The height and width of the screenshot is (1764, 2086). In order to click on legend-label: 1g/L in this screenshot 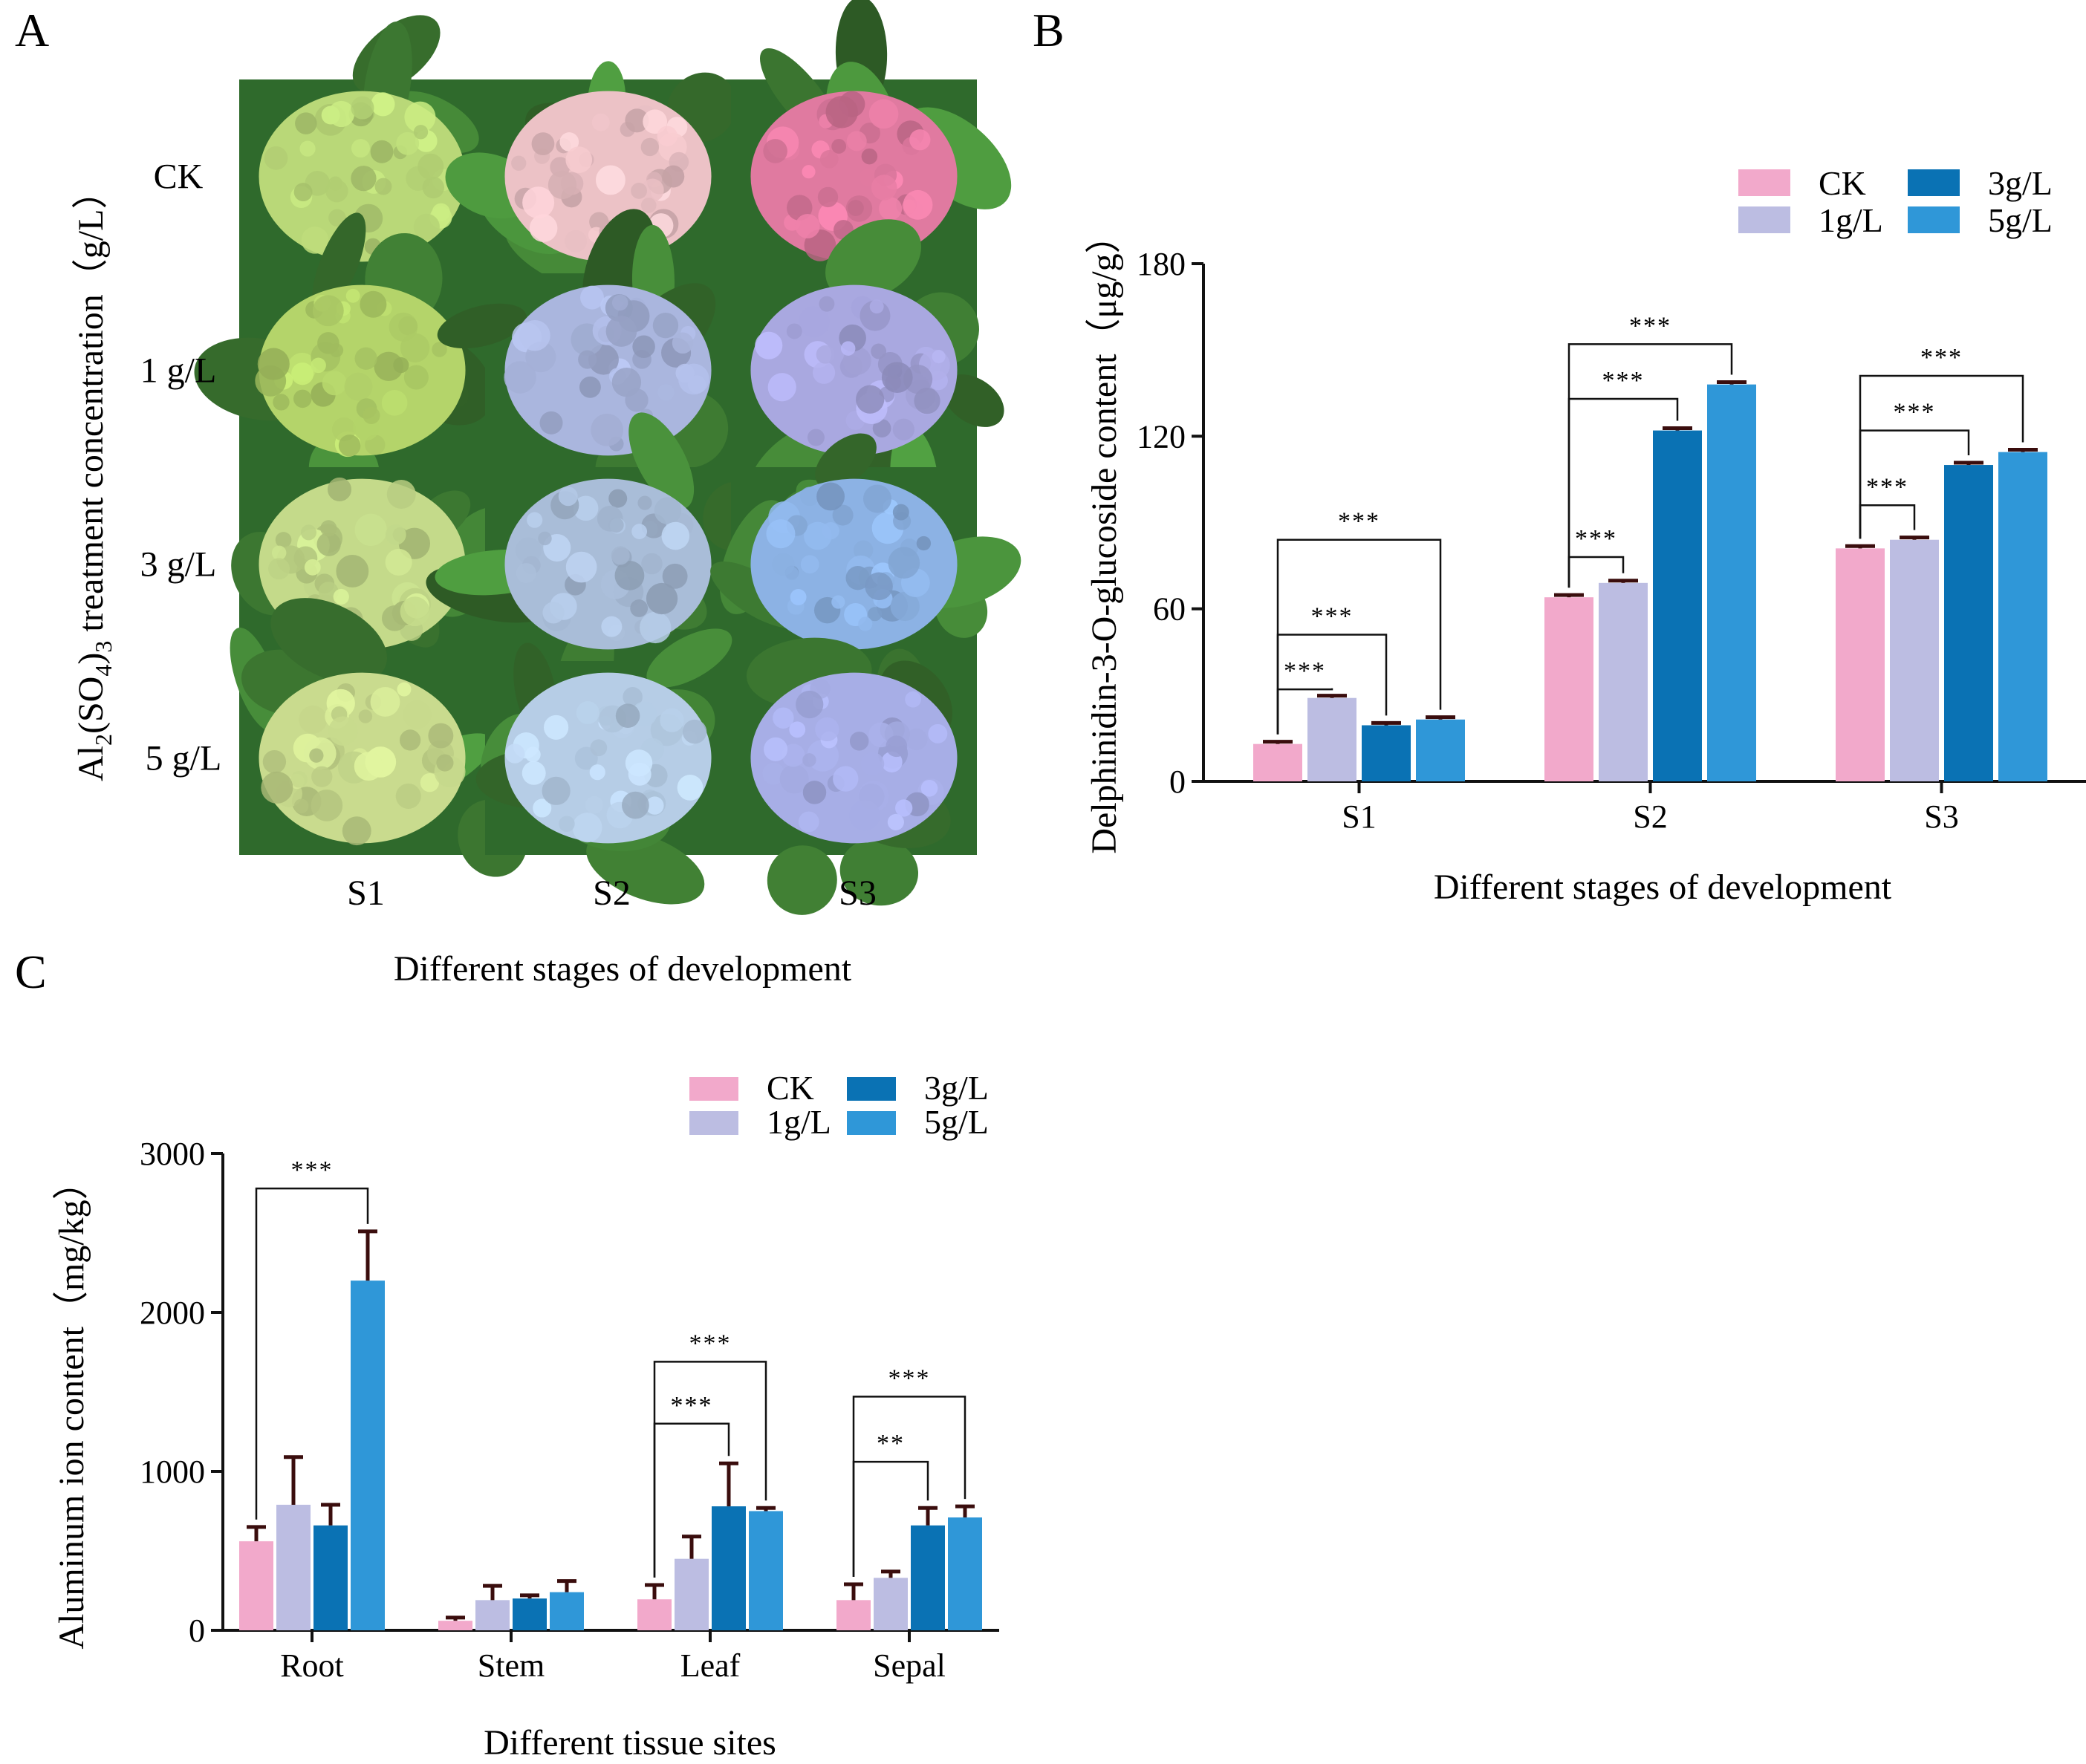, I will do `click(1851, 220)`.